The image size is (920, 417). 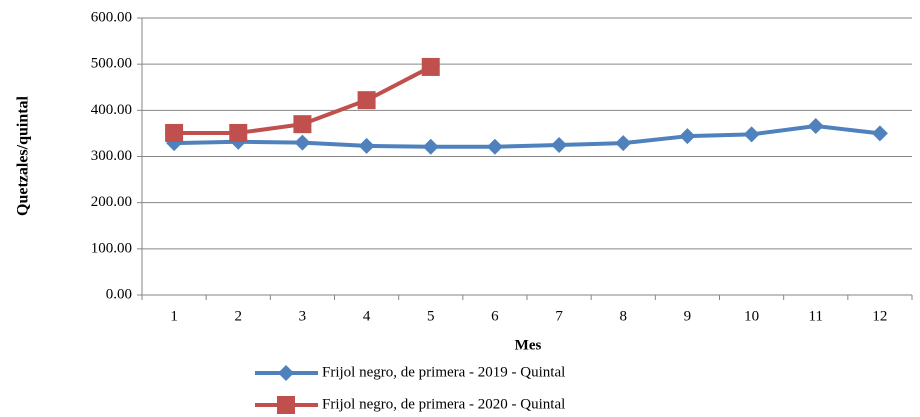 I want to click on x-tick-label: 11, so click(x=816, y=316).